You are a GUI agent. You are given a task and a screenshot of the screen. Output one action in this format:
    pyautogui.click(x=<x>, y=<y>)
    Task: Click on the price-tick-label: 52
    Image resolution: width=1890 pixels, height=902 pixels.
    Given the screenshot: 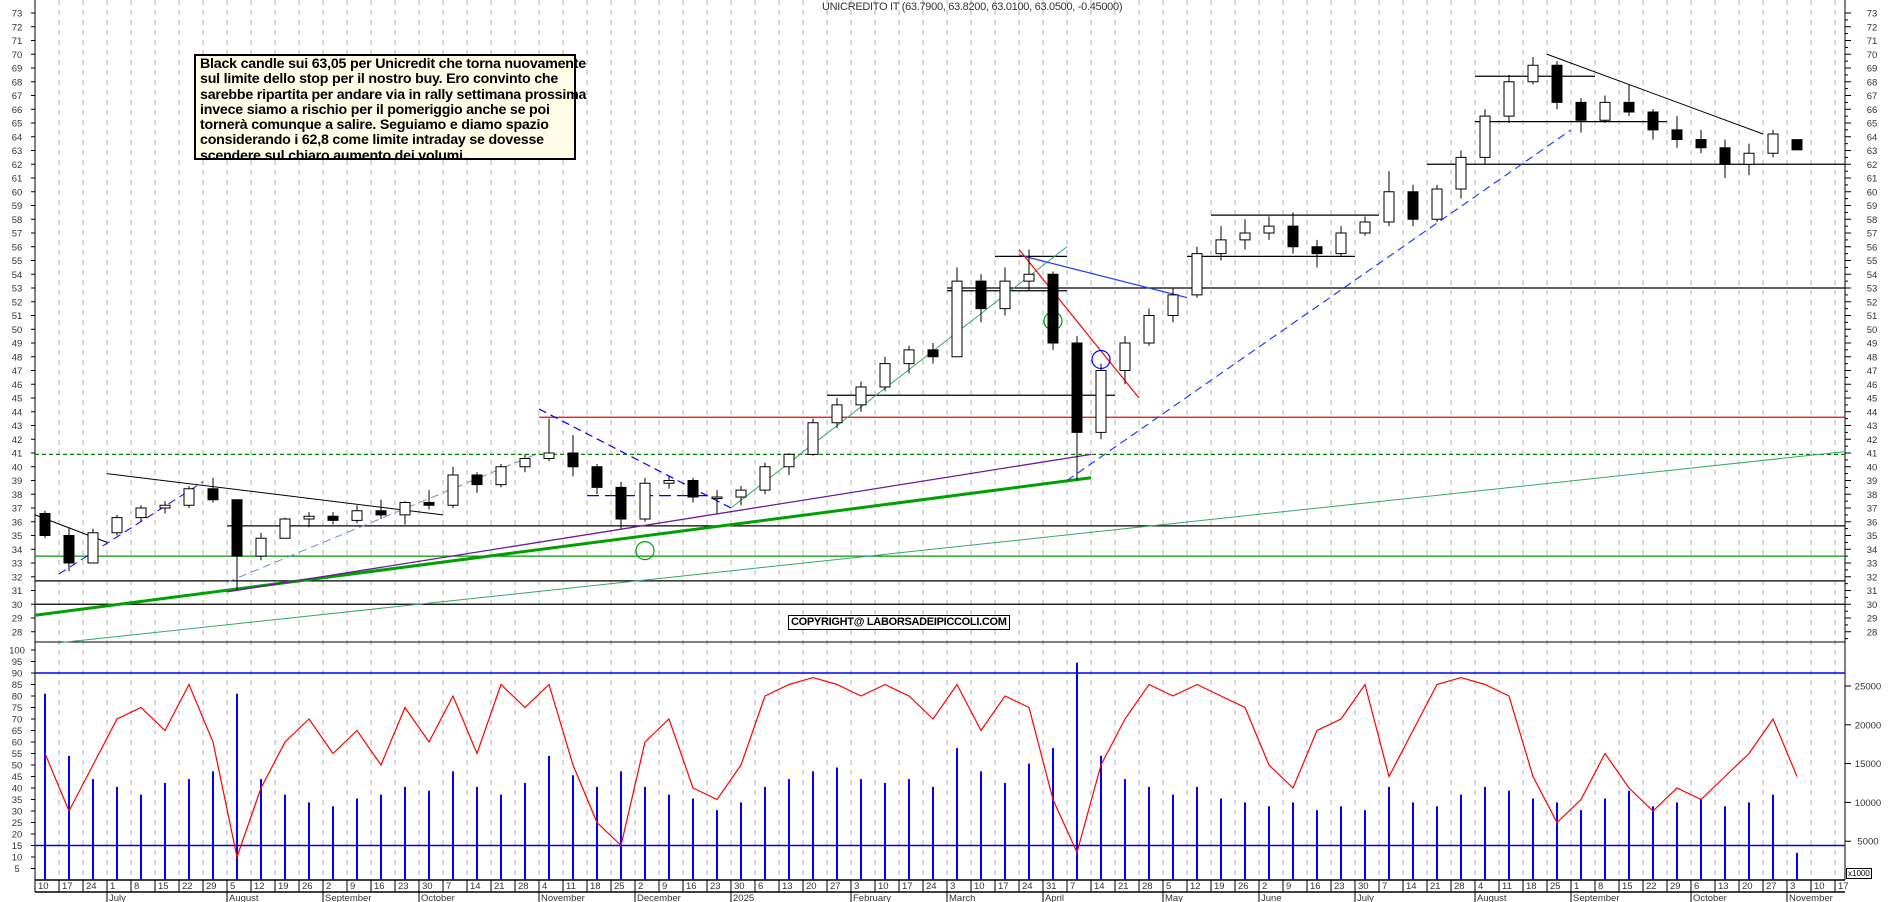 What is the action you would take?
    pyautogui.click(x=1872, y=302)
    